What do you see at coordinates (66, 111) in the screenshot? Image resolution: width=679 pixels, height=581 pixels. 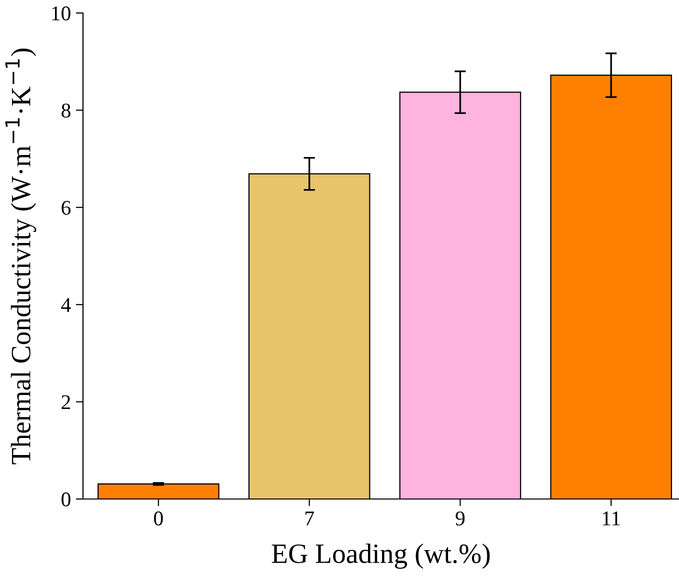 I see `y-tick-label: 8` at bounding box center [66, 111].